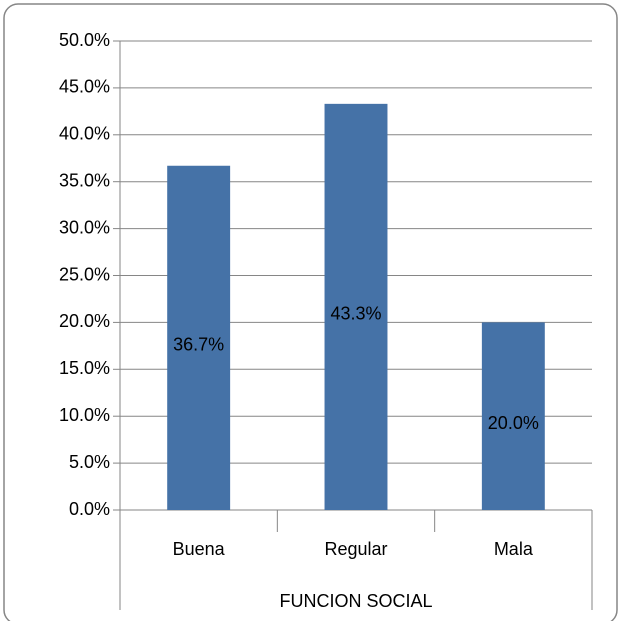 The image size is (622, 626). Describe the element at coordinates (355, 314) in the screenshot. I see `data-label: 43.3%` at that location.